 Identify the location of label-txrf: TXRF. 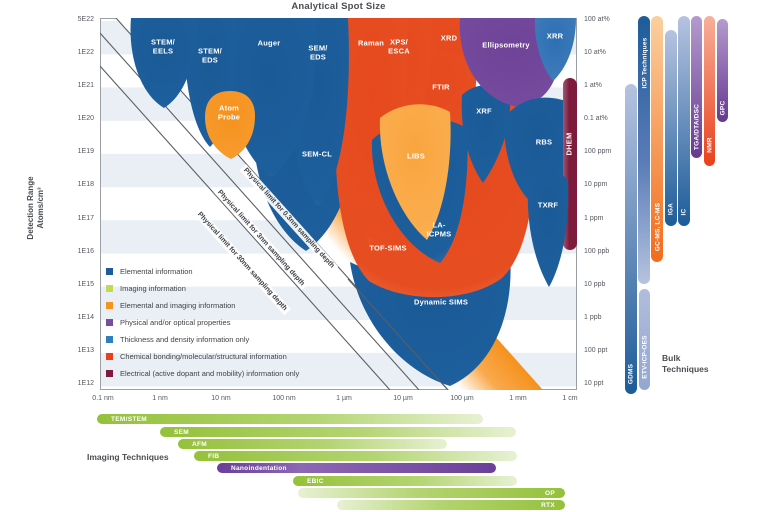
(548, 205).